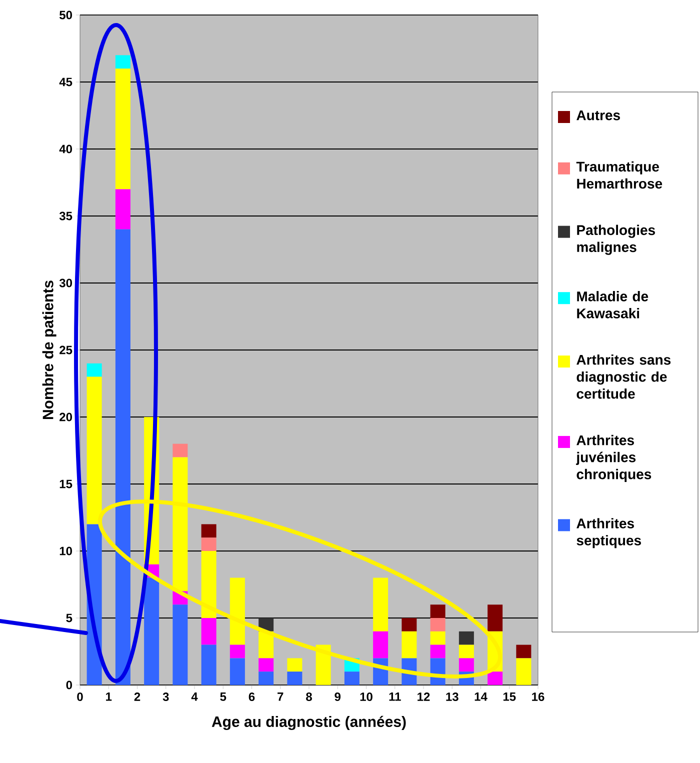 The image size is (700, 763). Describe the element at coordinates (309, 697) in the screenshot. I see `x-tick-label: 8` at that location.